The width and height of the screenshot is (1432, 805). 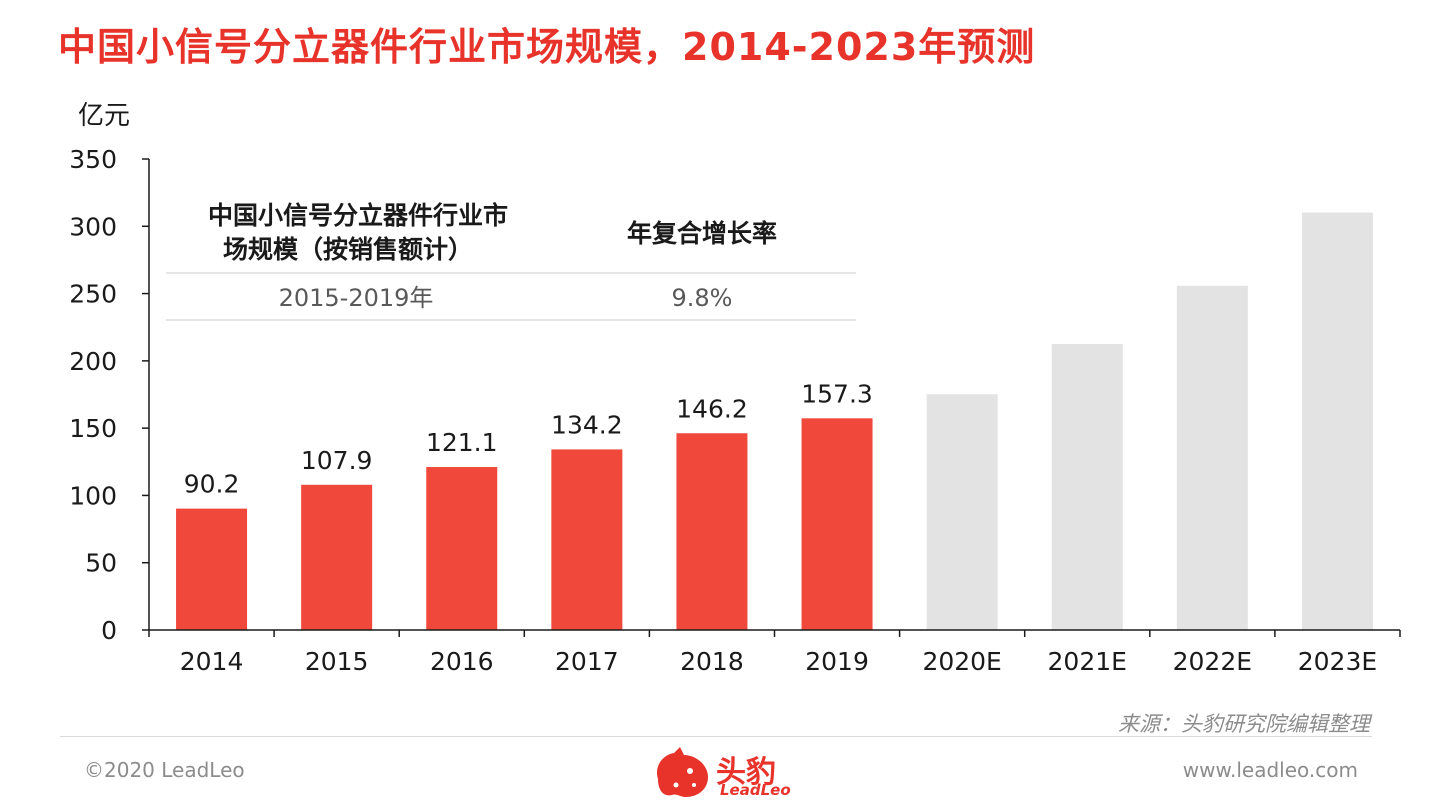 I want to click on x-tick-label: 2023E, so click(x=1337, y=661).